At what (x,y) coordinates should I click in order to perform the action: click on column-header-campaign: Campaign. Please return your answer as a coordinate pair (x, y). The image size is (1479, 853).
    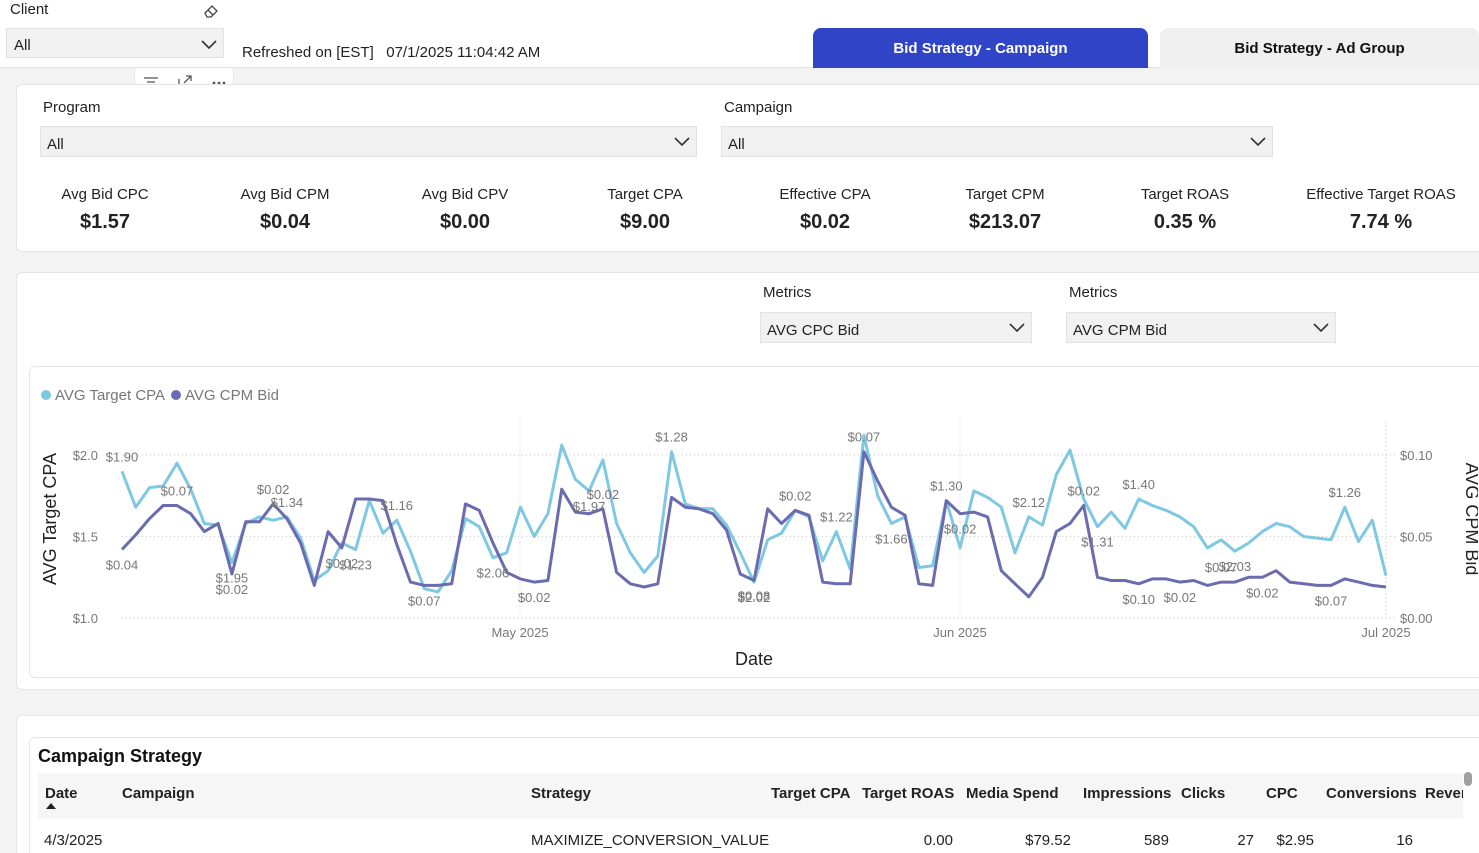
    Looking at the image, I should click on (158, 793).